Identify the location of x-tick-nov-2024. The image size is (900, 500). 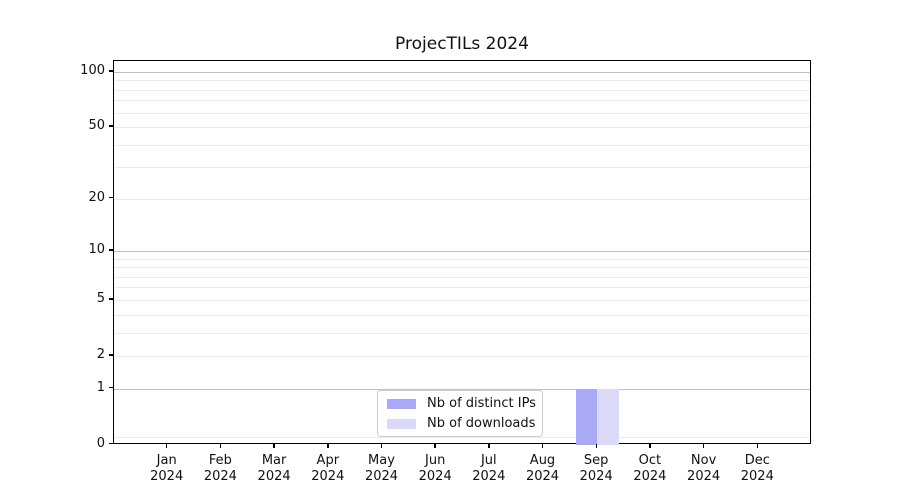
(703, 445).